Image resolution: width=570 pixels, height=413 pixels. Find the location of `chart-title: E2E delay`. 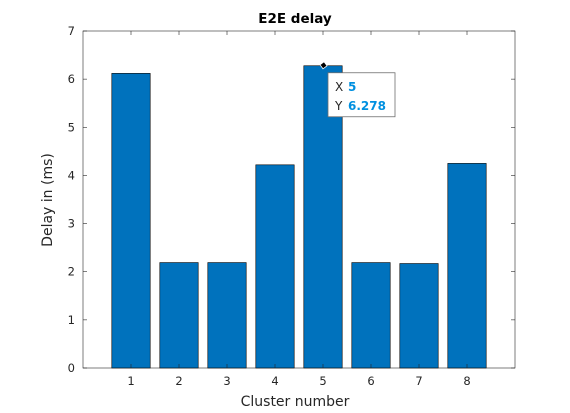

chart-title: E2E delay is located at coordinates (295, 19).